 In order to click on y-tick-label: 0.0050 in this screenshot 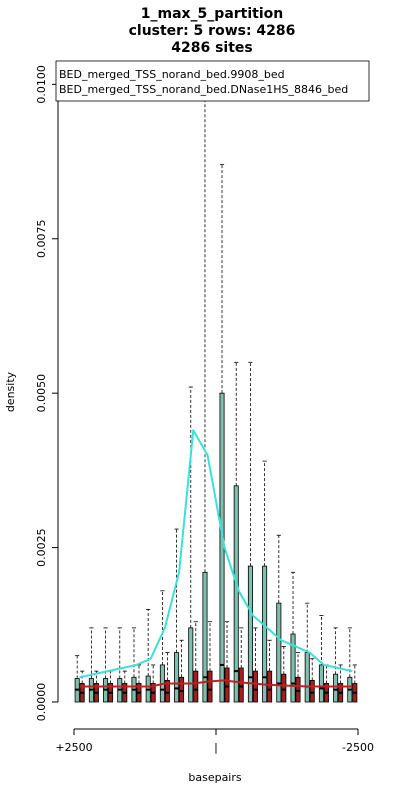, I will do `click(41, 393)`.